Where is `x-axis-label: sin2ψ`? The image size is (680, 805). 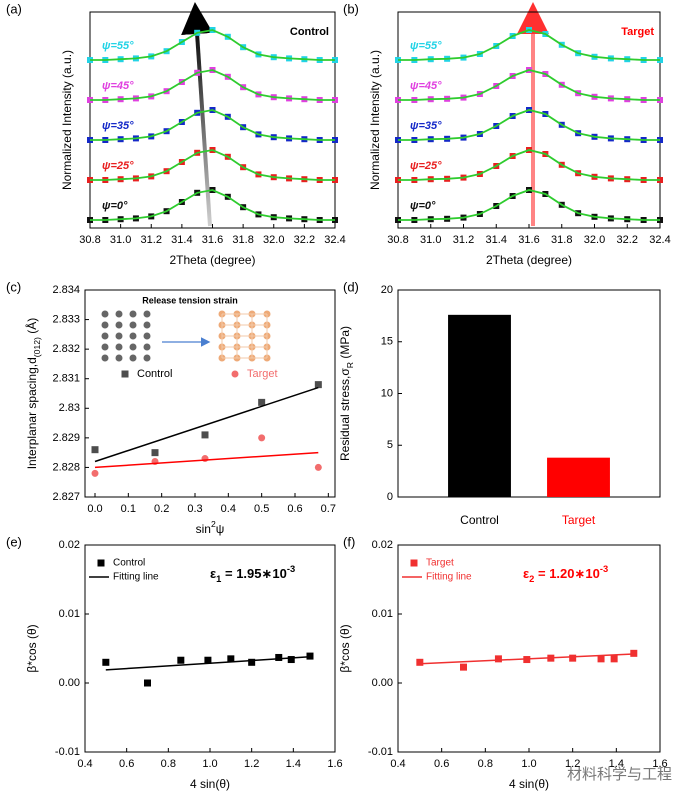
x-axis-label: sin2ψ is located at coordinates (210, 527).